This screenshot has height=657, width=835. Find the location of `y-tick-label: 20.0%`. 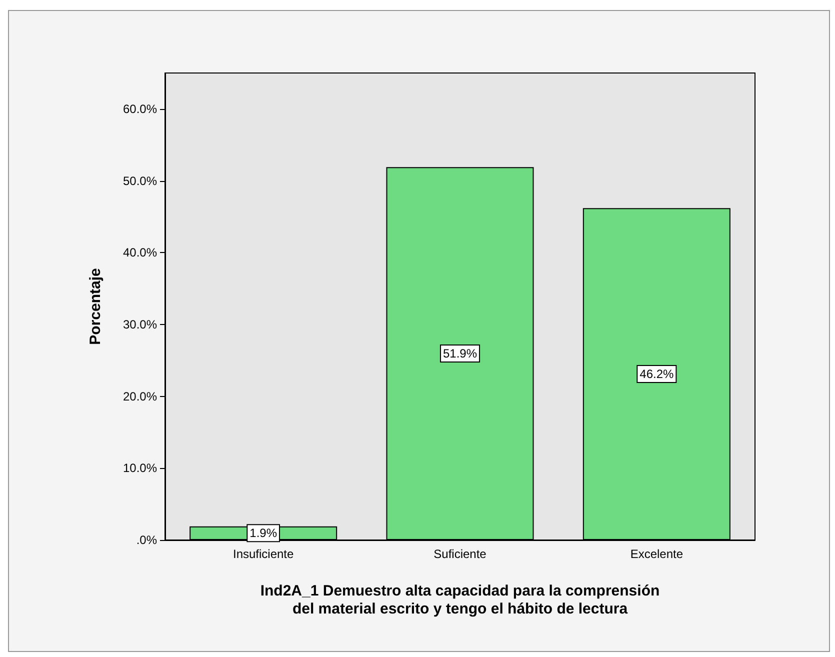

y-tick-label: 20.0% is located at coordinates (140, 396).